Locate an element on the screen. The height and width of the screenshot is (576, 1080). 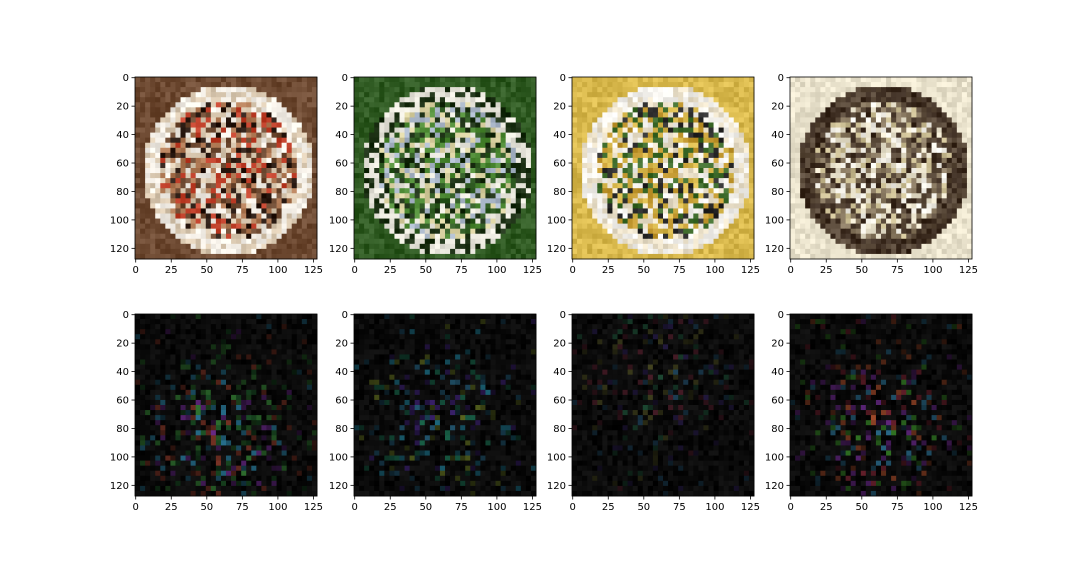
image-panel-8: 0 25 50 75 100 125 0 20 40 60 80 100 120 is located at coordinates (871, 411).